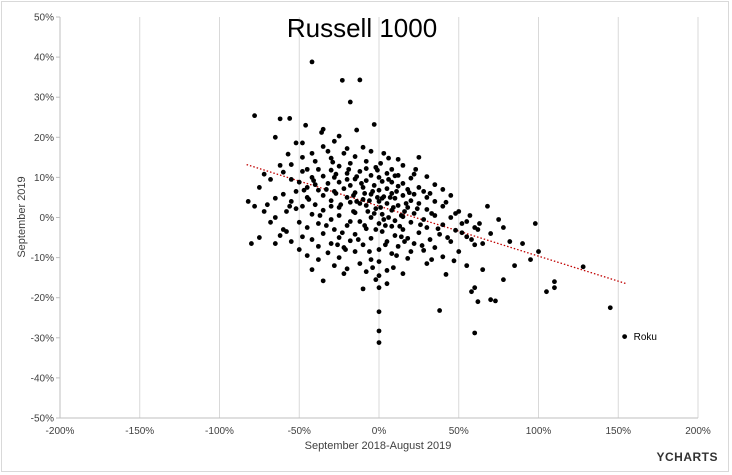  I want to click on ycharts-logo: YCHARTS, so click(687, 457).